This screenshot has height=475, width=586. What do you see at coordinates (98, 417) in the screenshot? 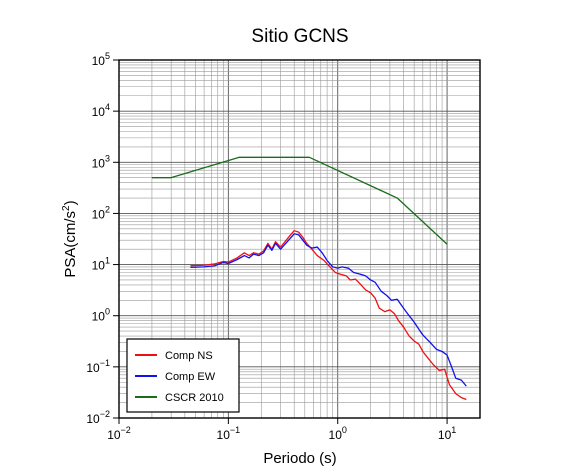
I see `y-tick-label: 10⁻²` at bounding box center [98, 417].